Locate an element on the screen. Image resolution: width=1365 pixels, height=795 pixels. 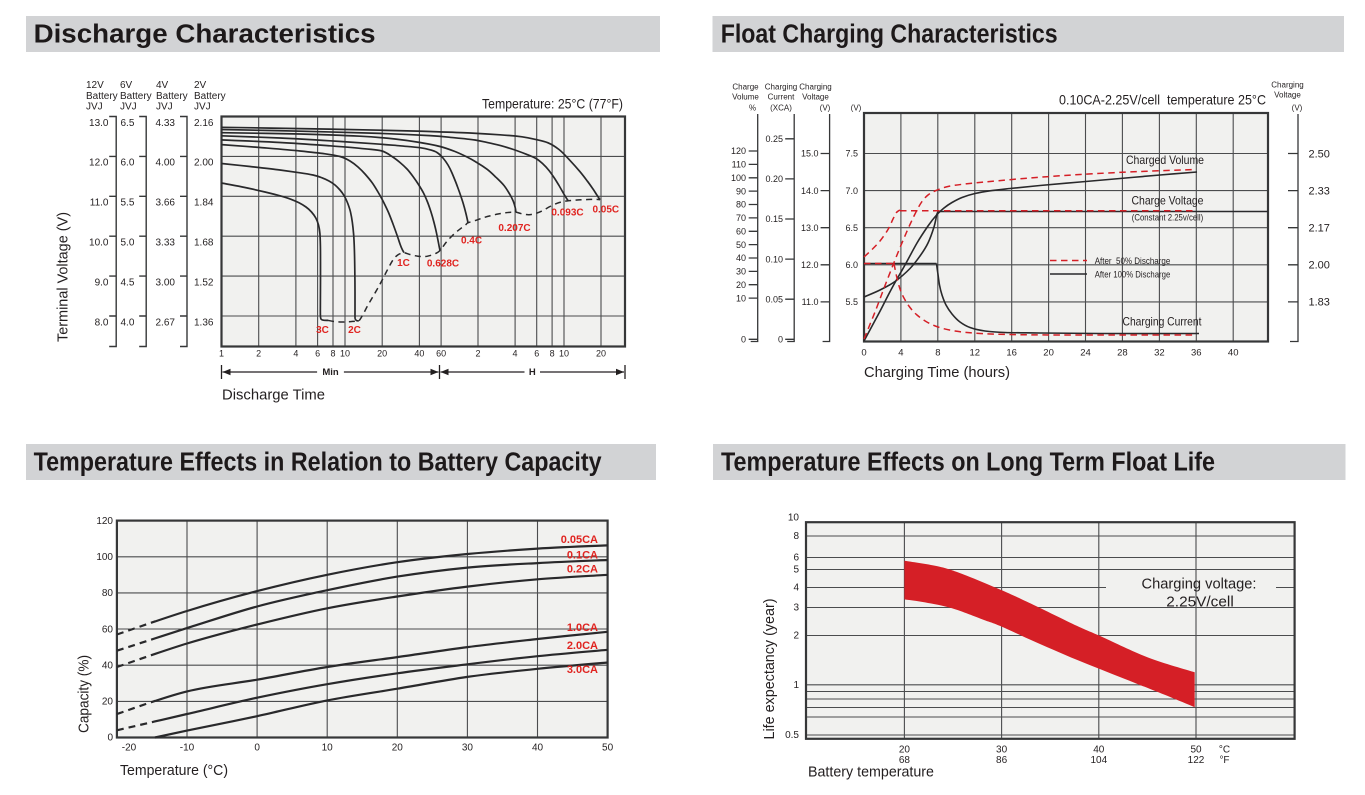
svg-text: 2.0CA is located at coordinates (582, 646).